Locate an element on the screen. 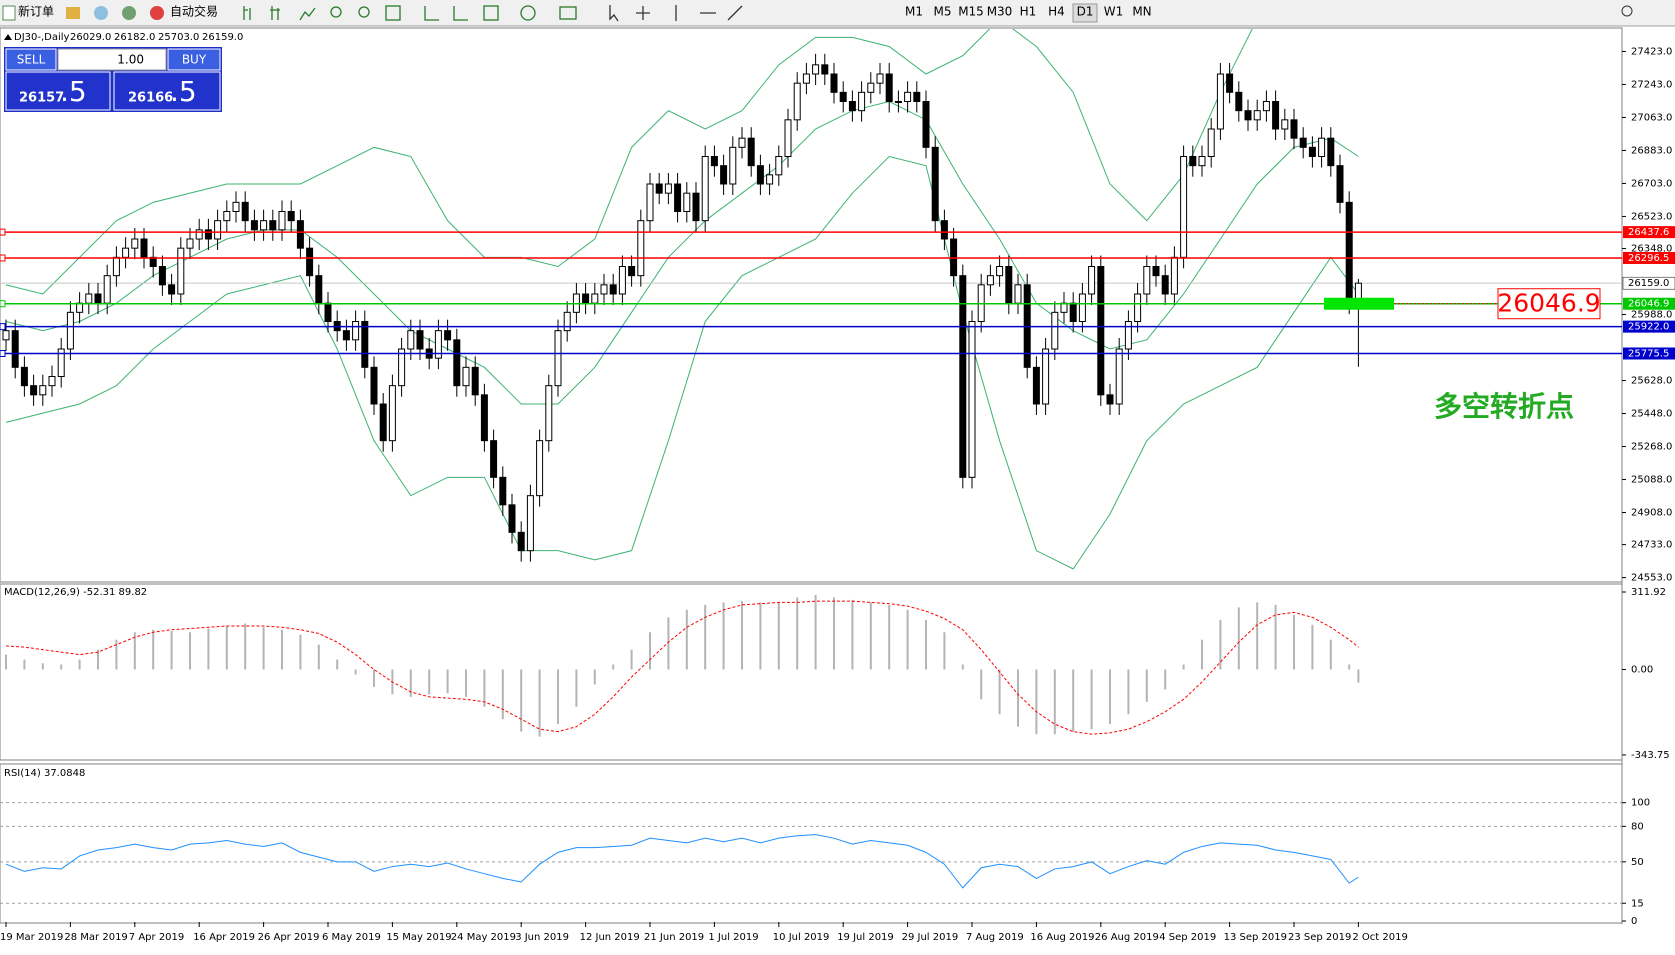 The height and width of the screenshot is (955, 1675). y-tick-label: 26523.0 is located at coordinates (1651, 216).